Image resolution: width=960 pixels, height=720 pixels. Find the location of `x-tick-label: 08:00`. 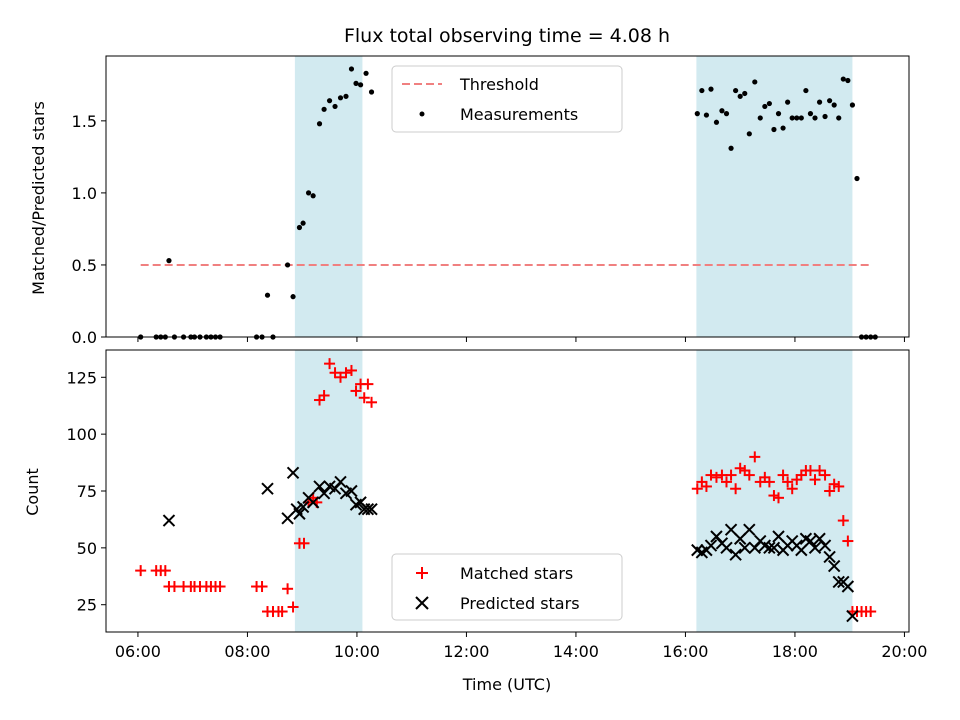

x-tick-label: 08:00 is located at coordinates (247, 651).